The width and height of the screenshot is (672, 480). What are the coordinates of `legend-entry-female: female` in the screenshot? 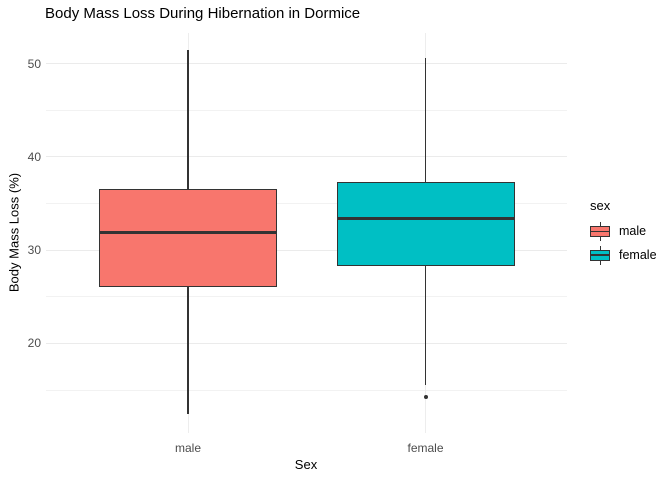 It's located at (630, 255).